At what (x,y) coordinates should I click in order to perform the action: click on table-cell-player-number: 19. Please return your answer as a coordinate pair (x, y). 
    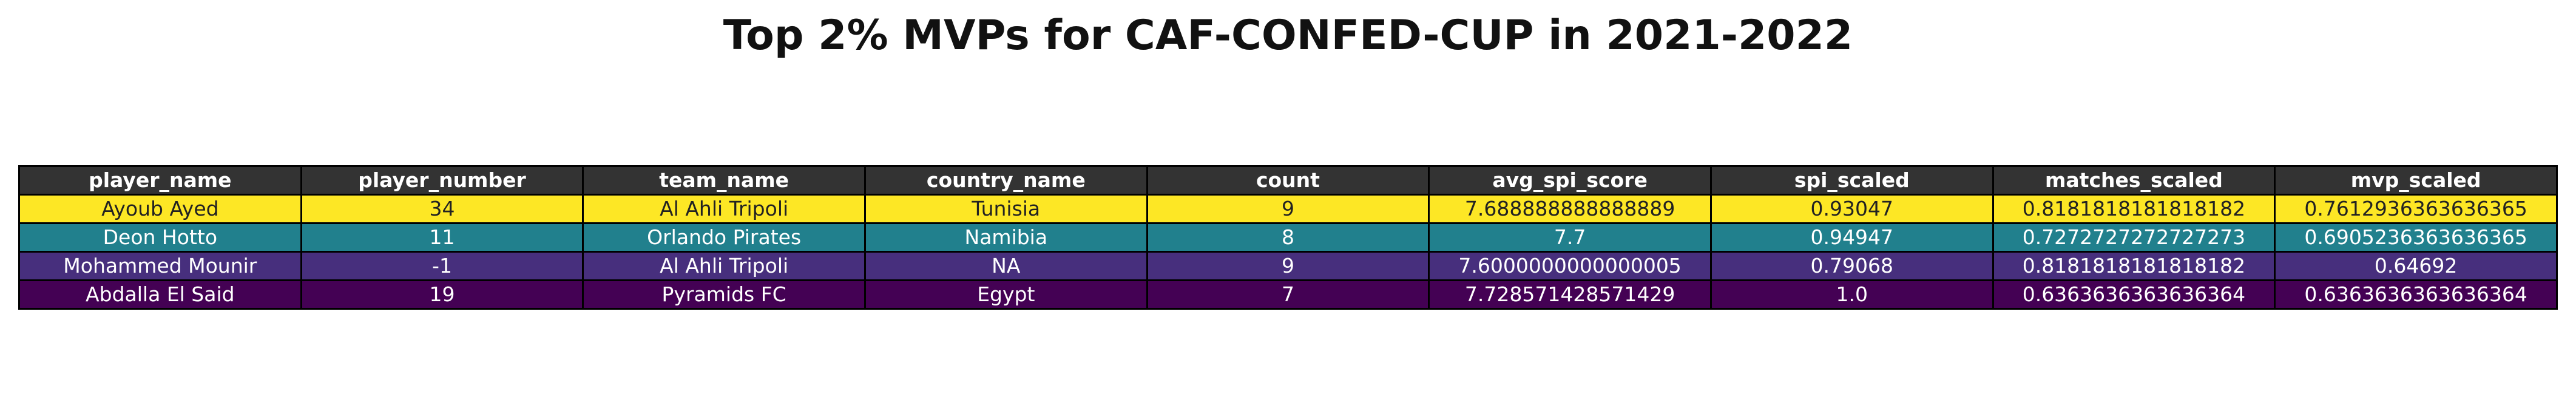
    Looking at the image, I should click on (442, 294).